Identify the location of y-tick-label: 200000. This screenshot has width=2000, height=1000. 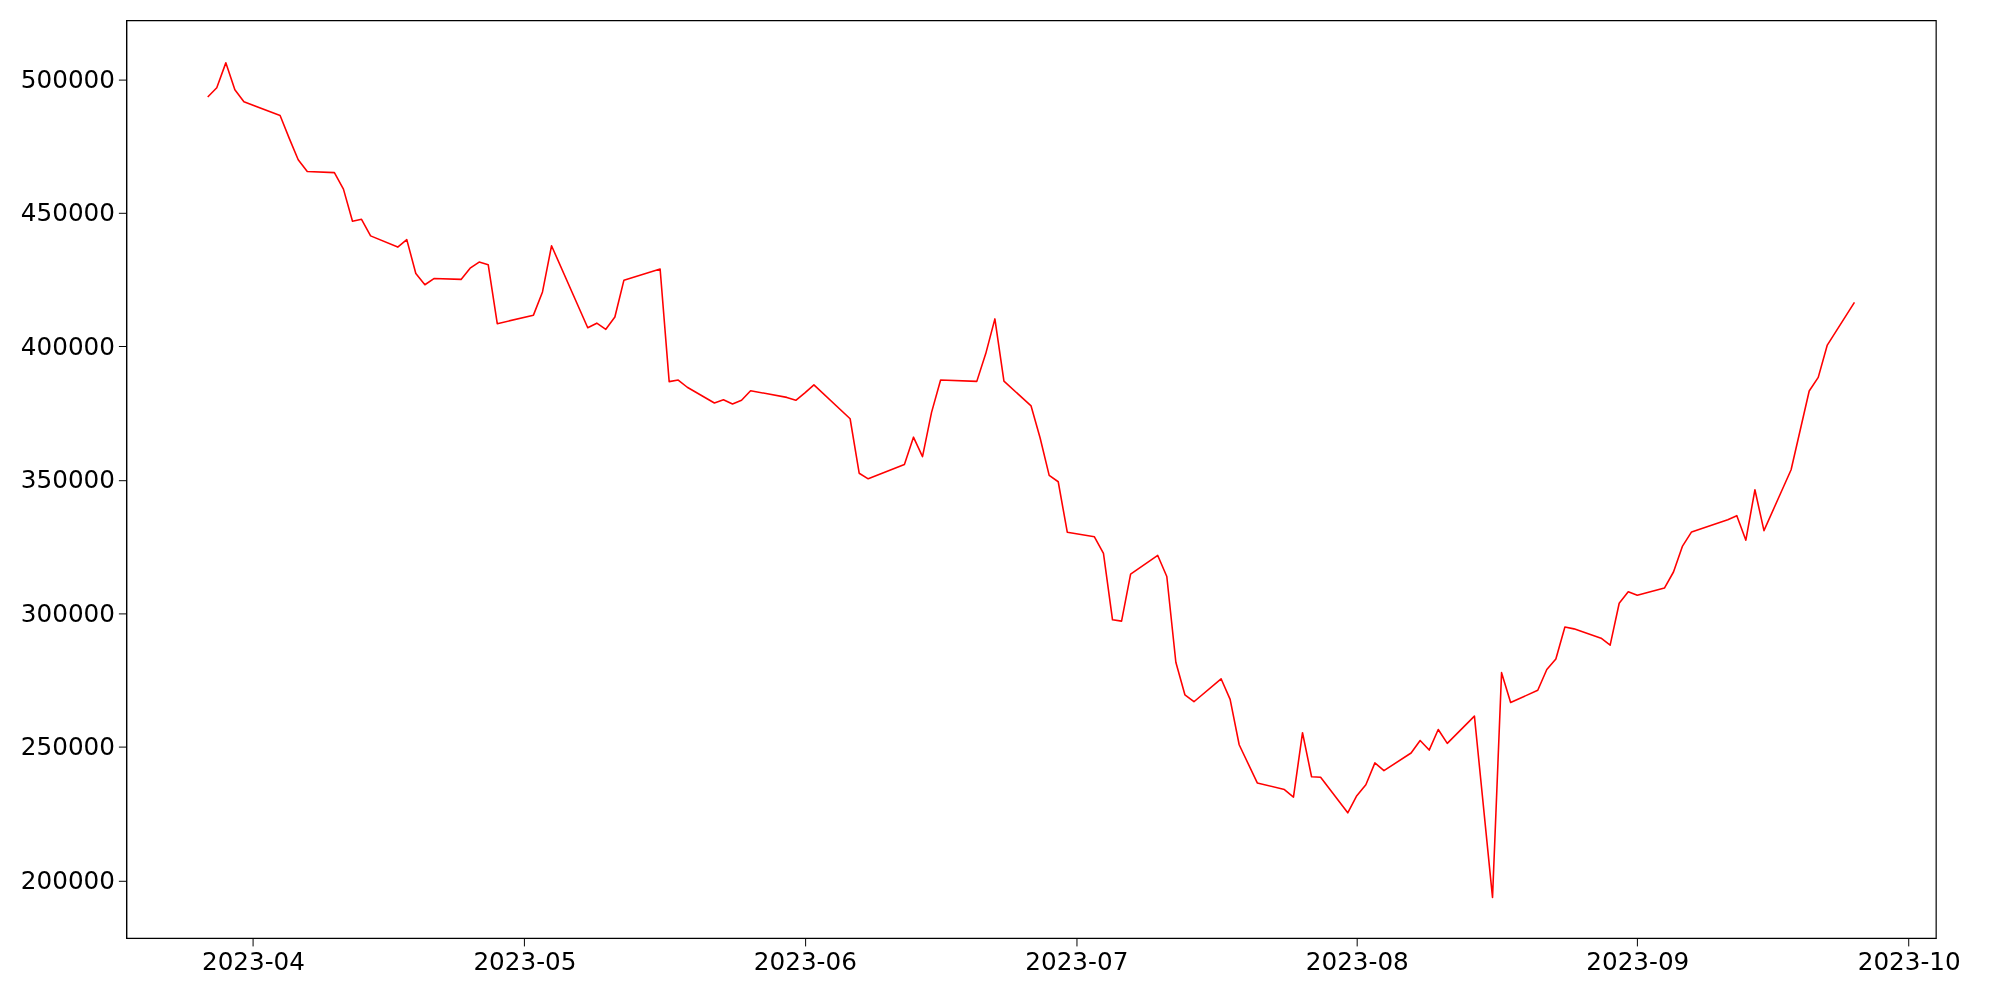
(67, 880).